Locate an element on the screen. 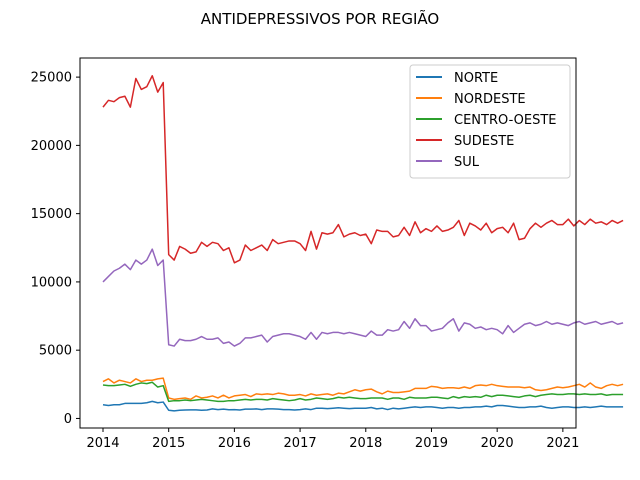 This screenshot has height=480, width=640. legend-label: SUL is located at coordinates (467, 162).